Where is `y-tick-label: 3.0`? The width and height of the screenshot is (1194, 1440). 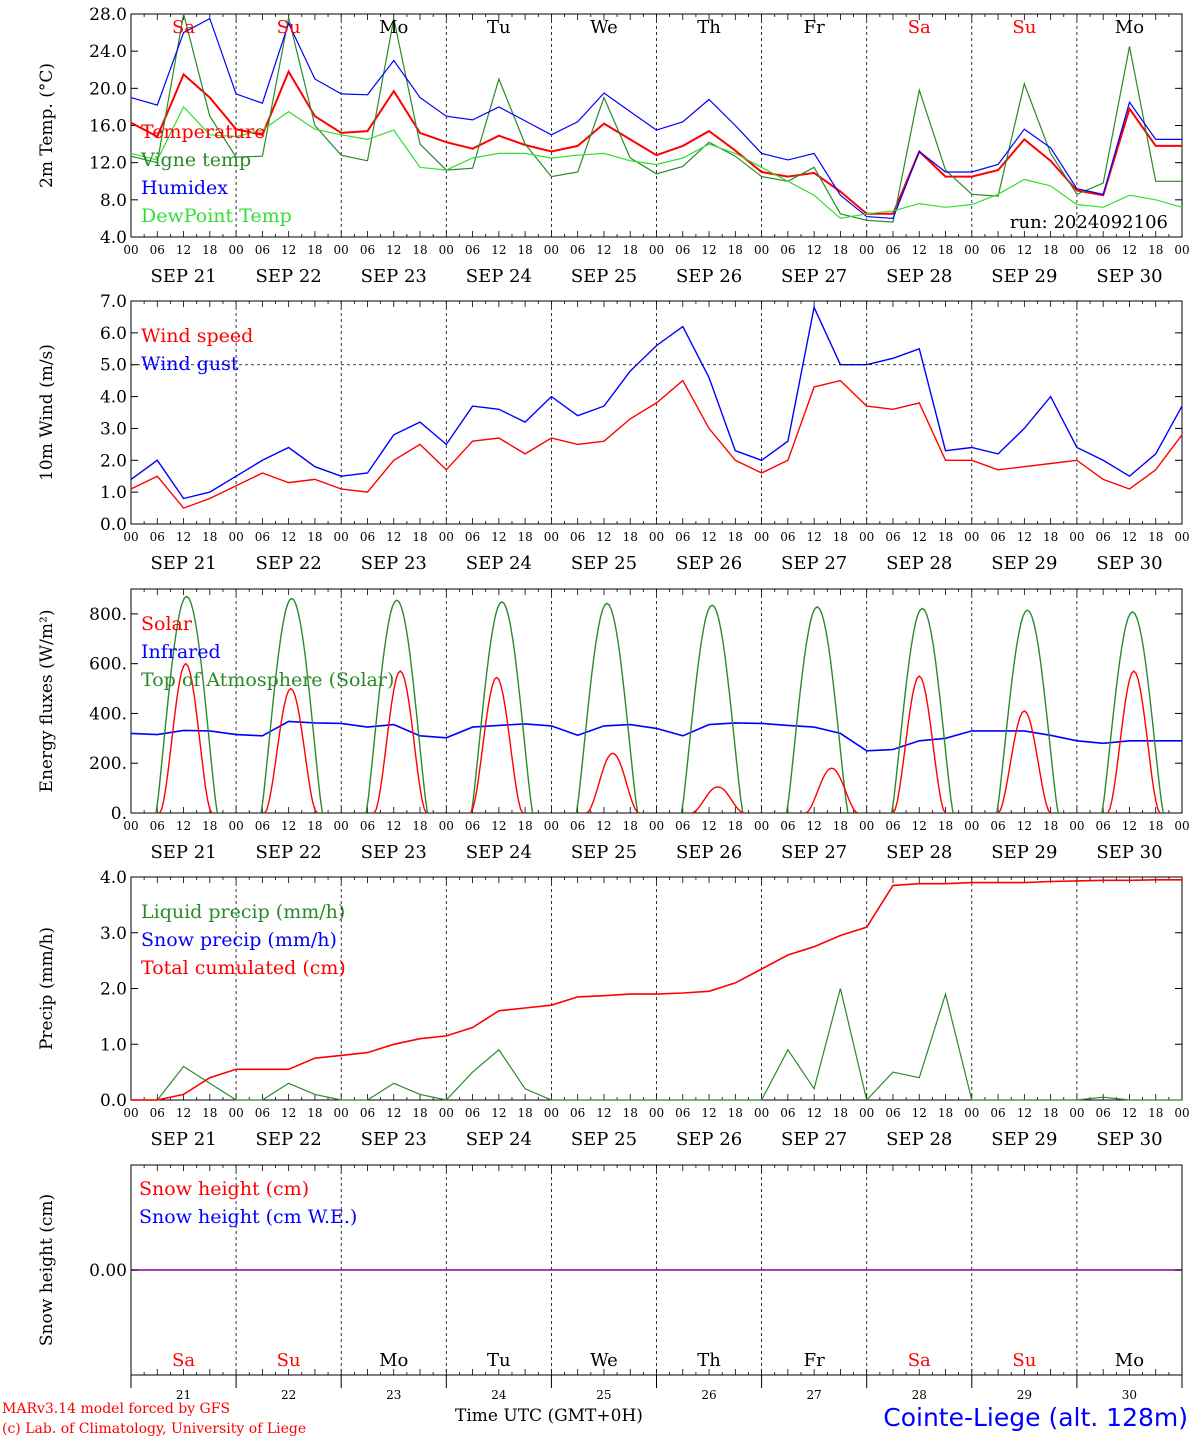 y-tick-label: 3.0 is located at coordinates (113, 934).